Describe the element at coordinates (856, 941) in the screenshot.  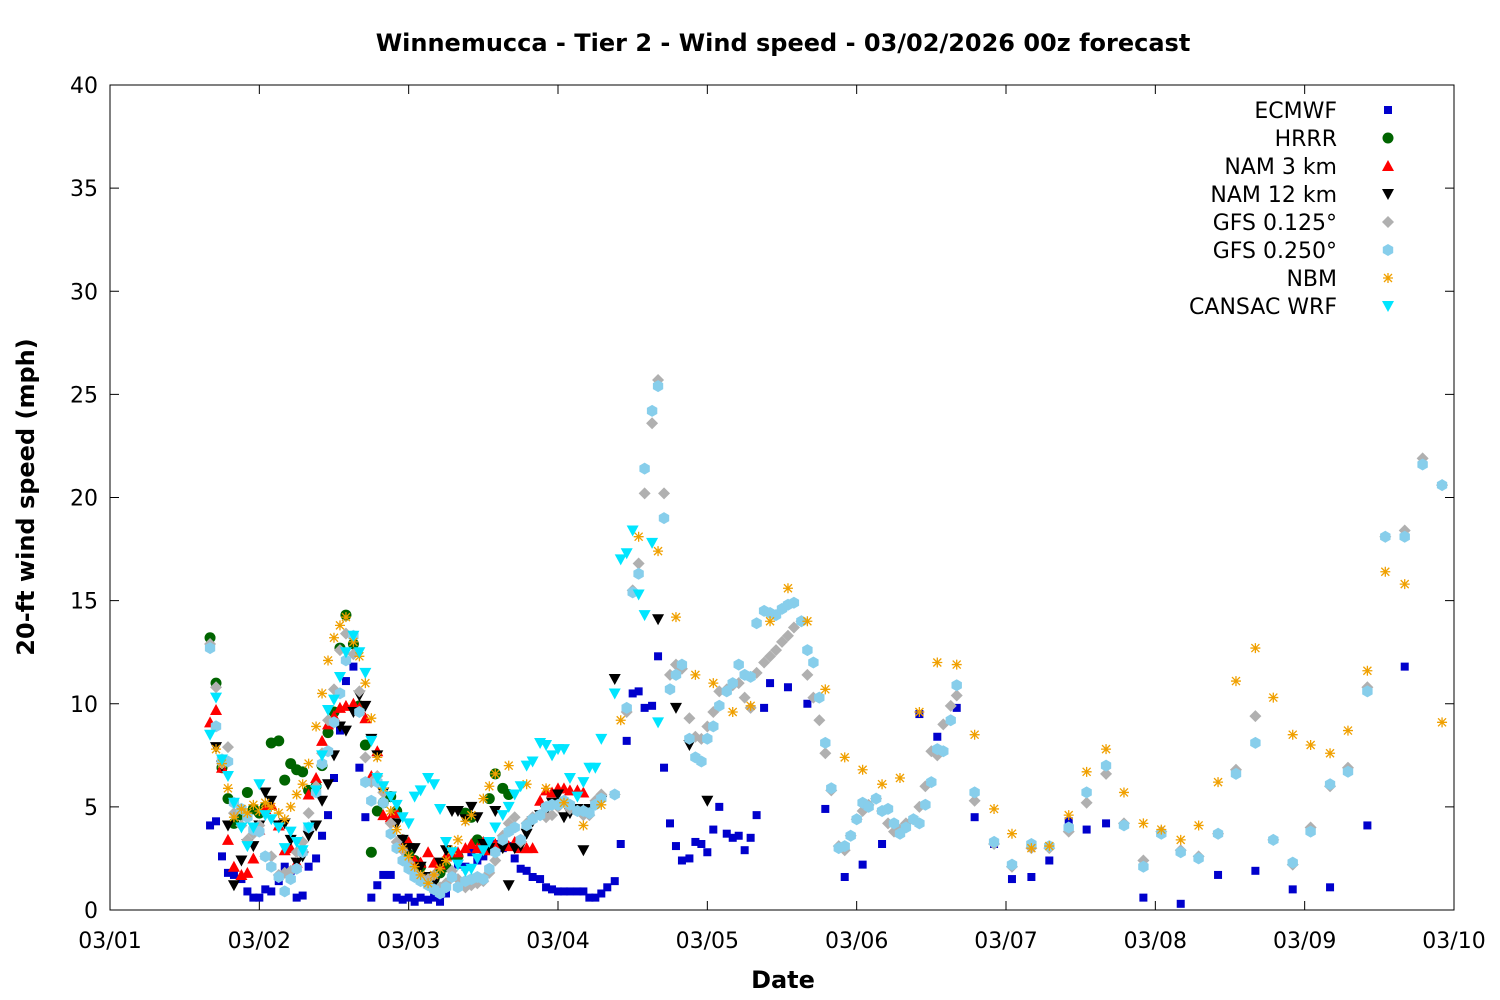
I see `x-tick-label: 03/06` at that location.